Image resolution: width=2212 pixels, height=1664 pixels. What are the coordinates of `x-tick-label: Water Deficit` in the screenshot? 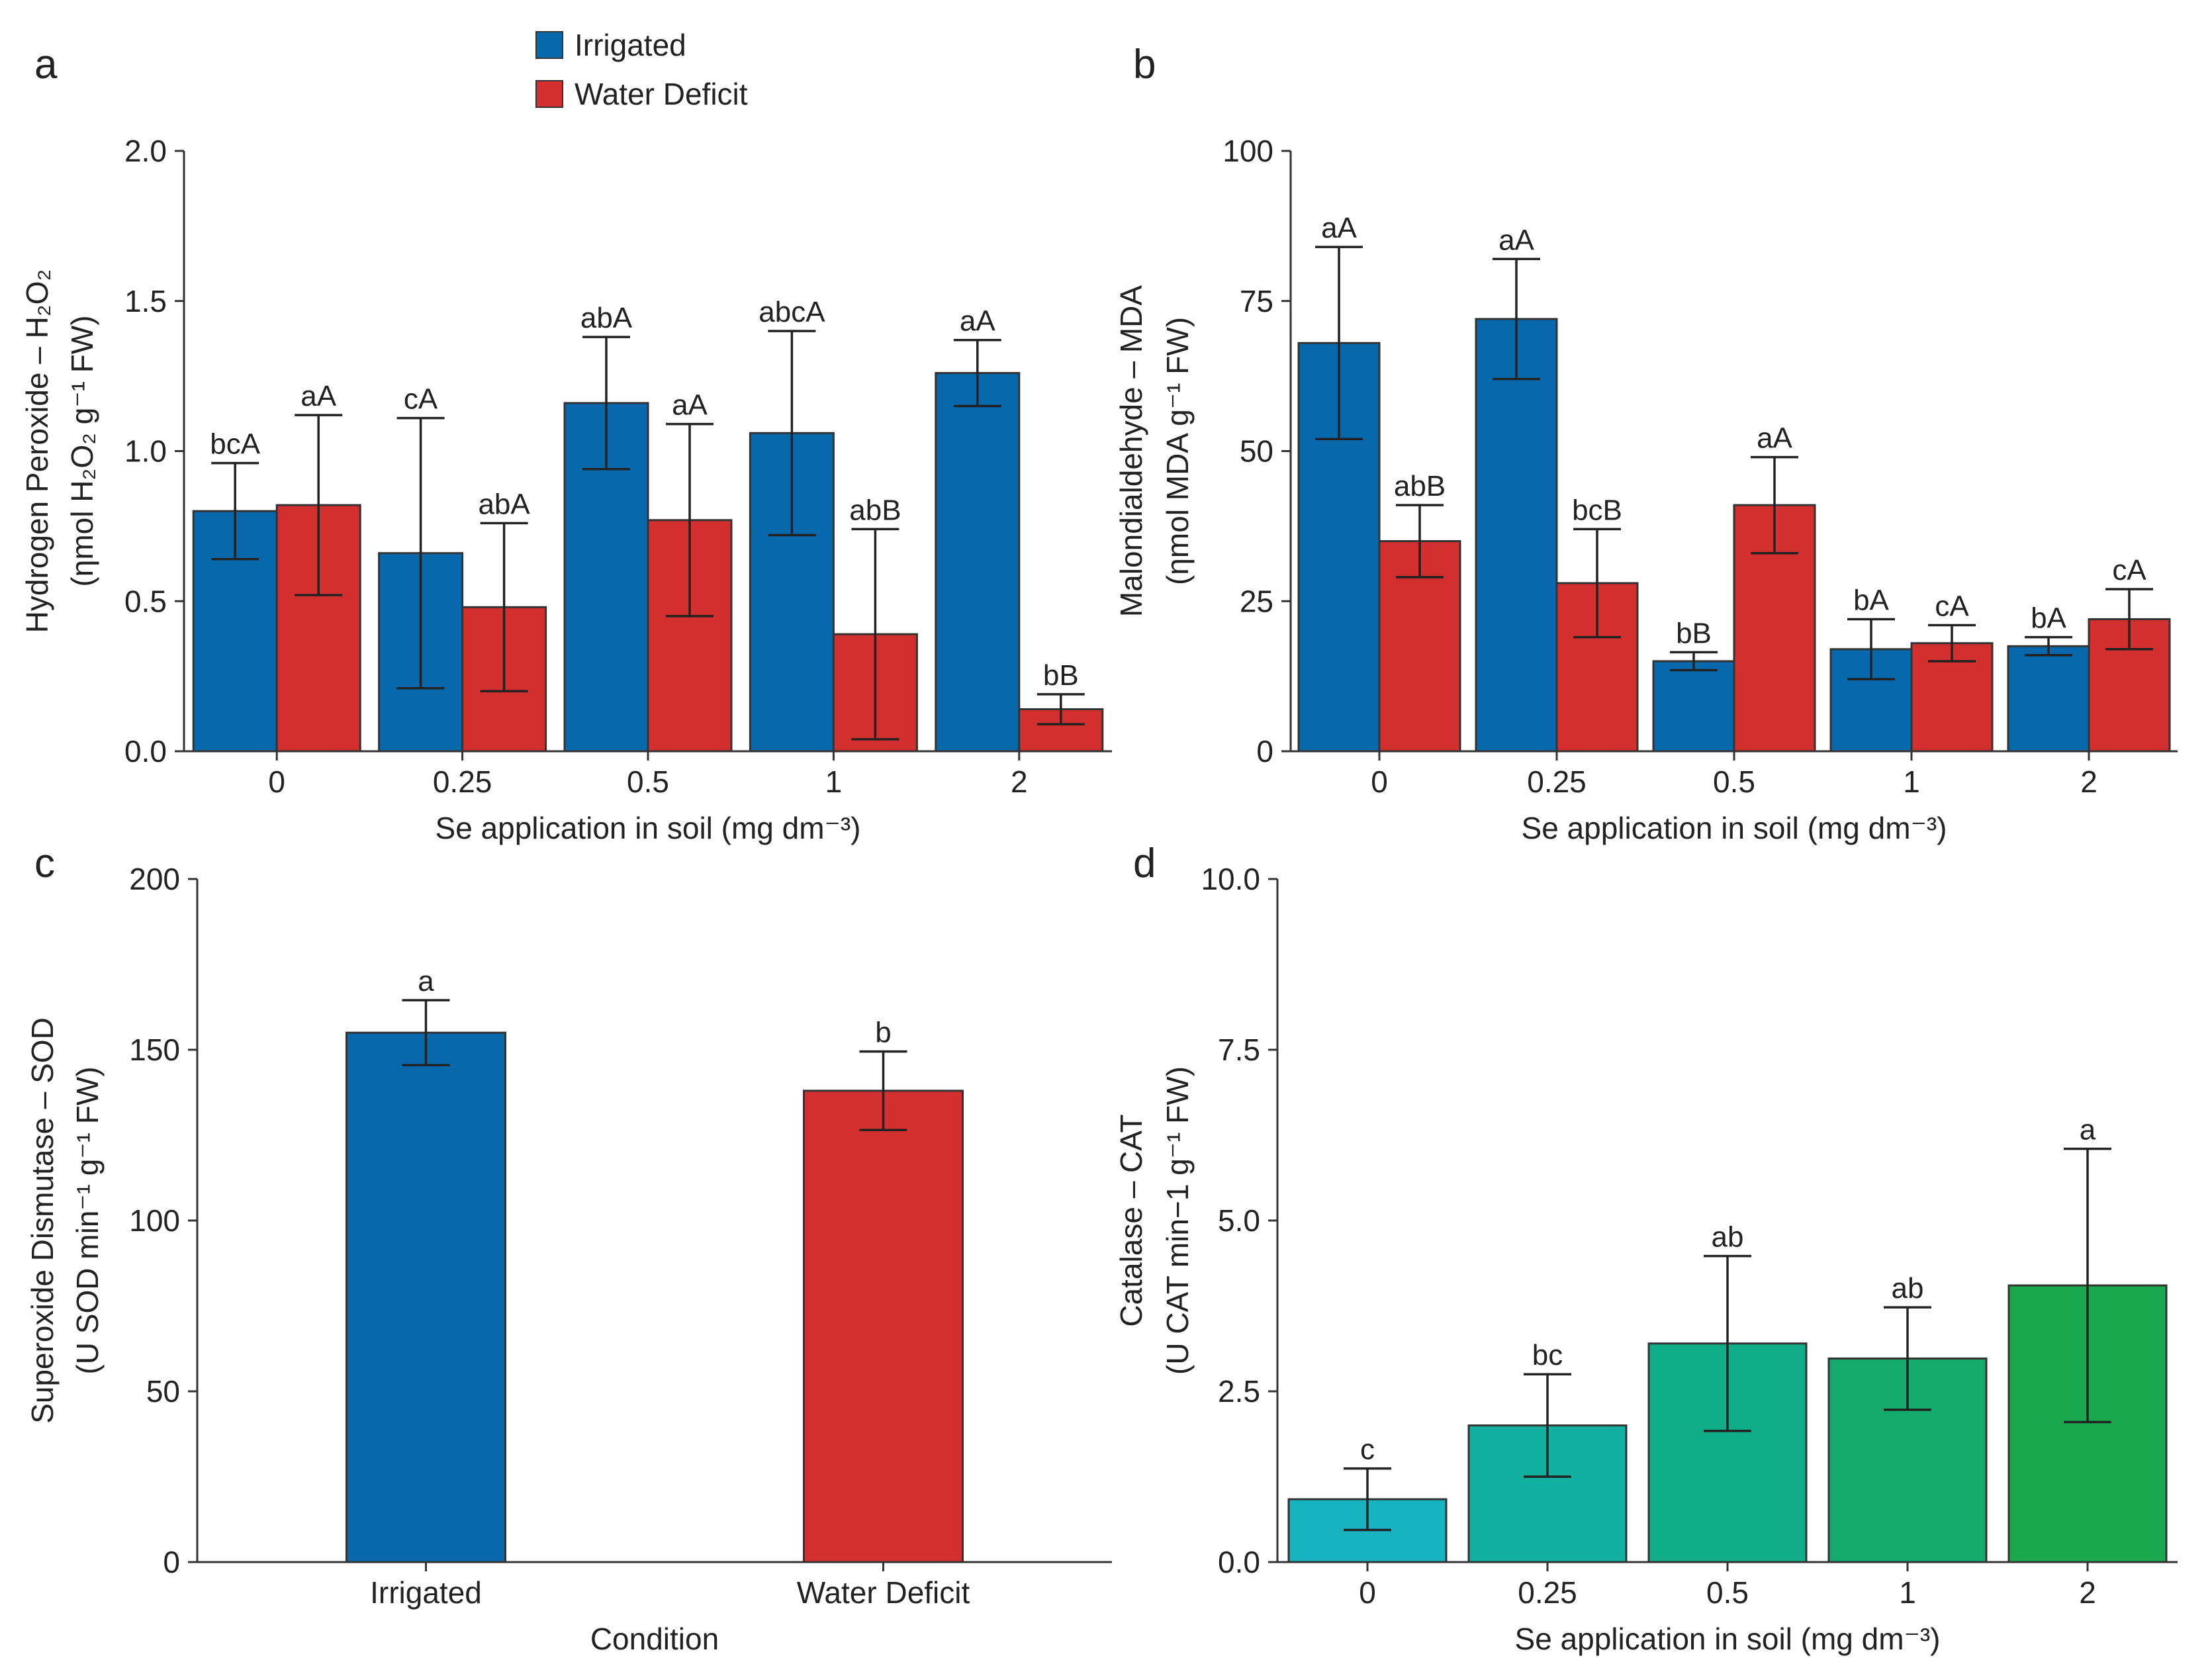 It's located at (883, 1592).